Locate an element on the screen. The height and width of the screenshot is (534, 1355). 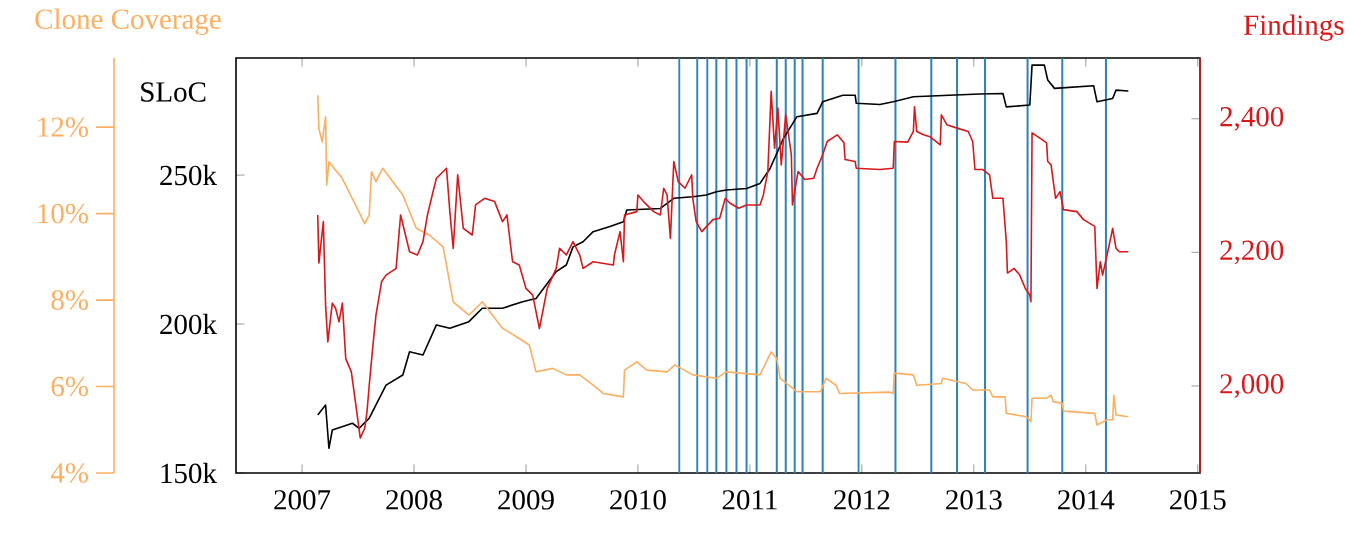
x-tick-label: 2014 is located at coordinates (1086, 500).